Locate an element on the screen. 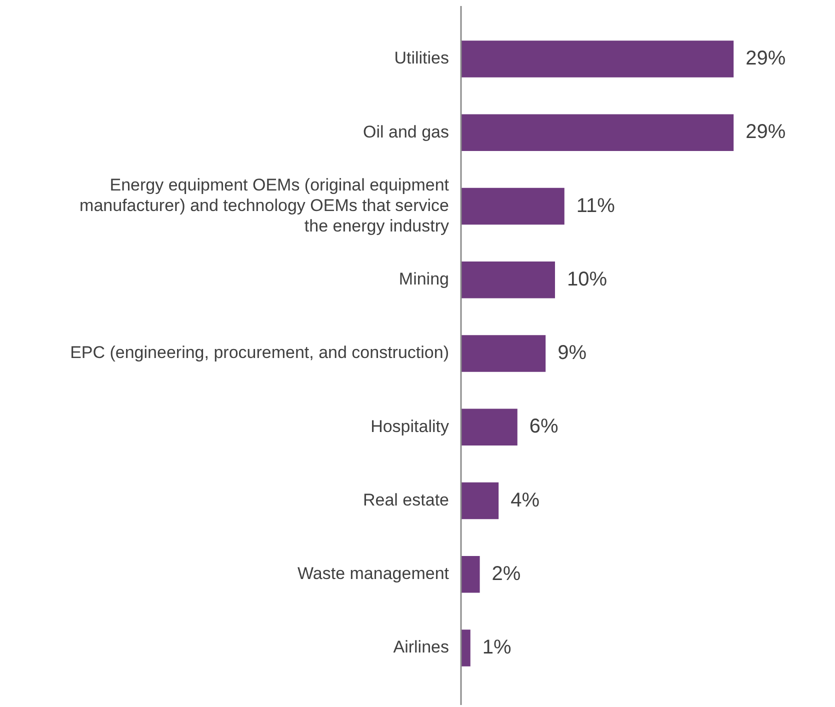 This screenshot has width=835, height=707. data-label: 2% is located at coordinates (506, 573).